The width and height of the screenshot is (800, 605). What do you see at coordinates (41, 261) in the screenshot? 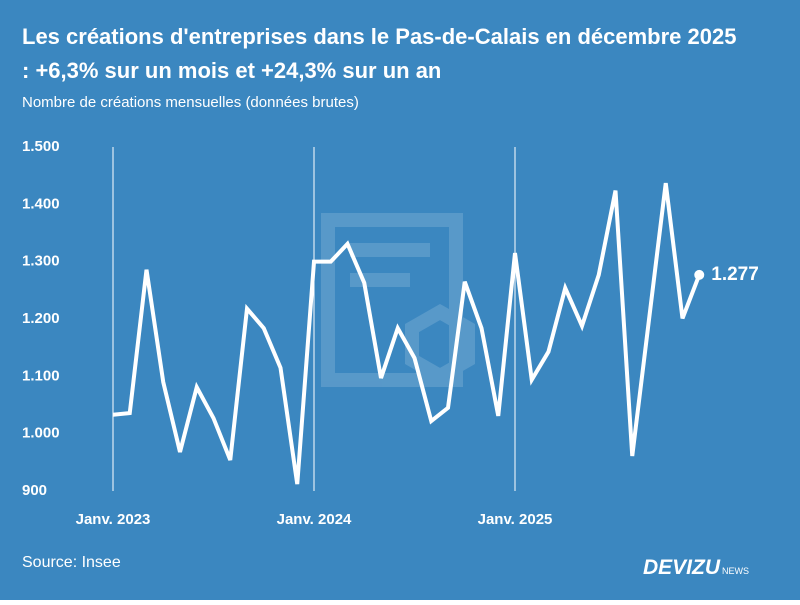
I see `y-tick-label: 1.300` at bounding box center [41, 261].